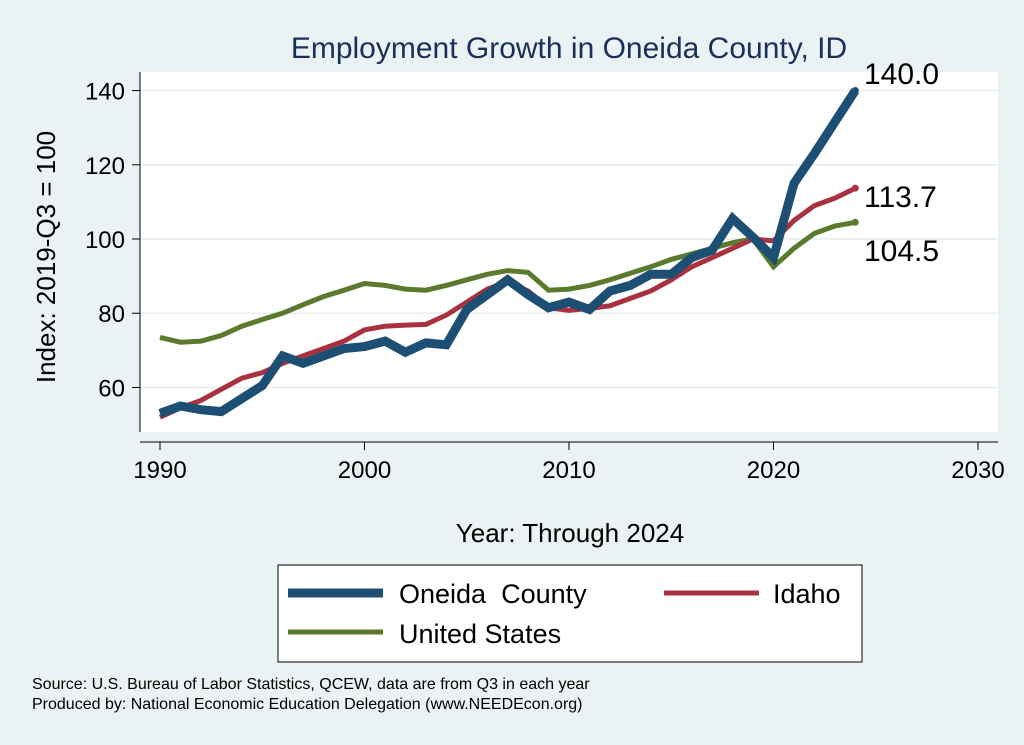 This screenshot has height=745, width=1024. What do you see at coordinates (507, 282) in the screenshot?
I see `series-line-us` at bounding box center [507, 282].